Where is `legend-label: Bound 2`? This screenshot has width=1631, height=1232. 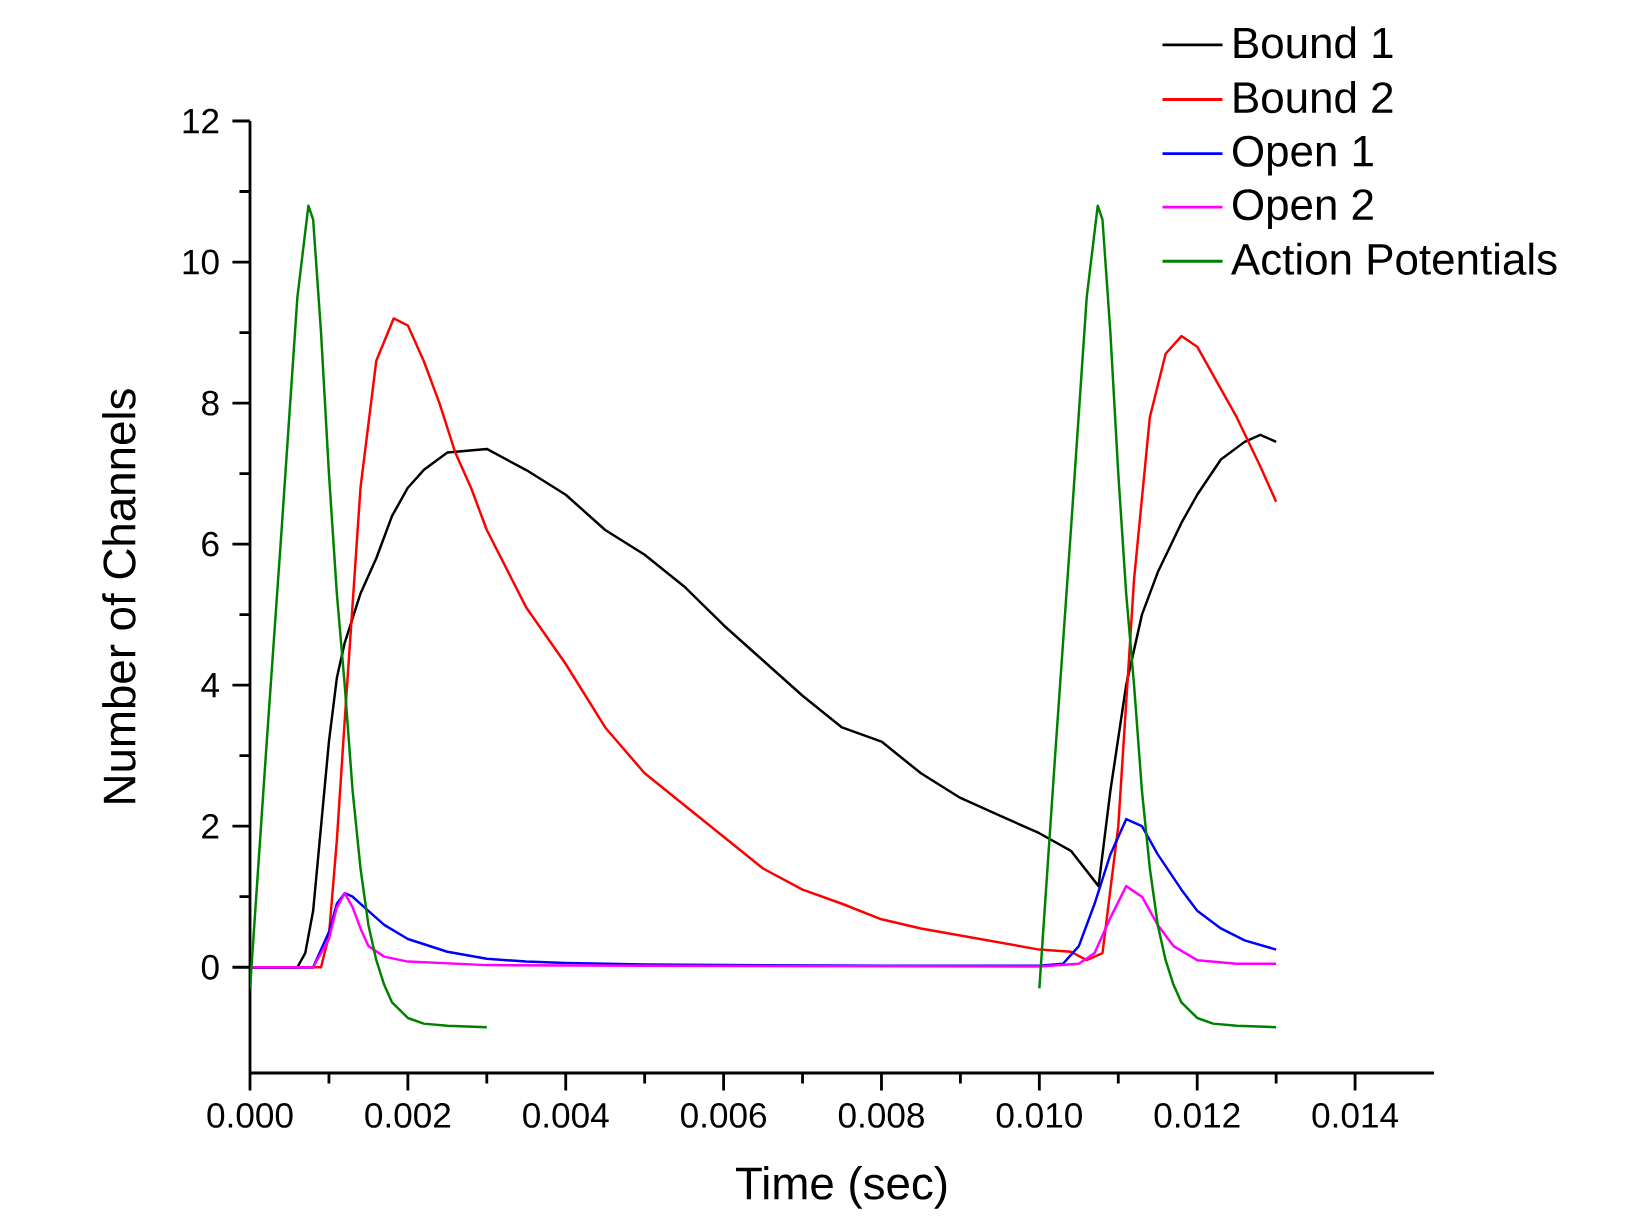
legend-label: Bound 2 is located at coordinates (1313, 97).